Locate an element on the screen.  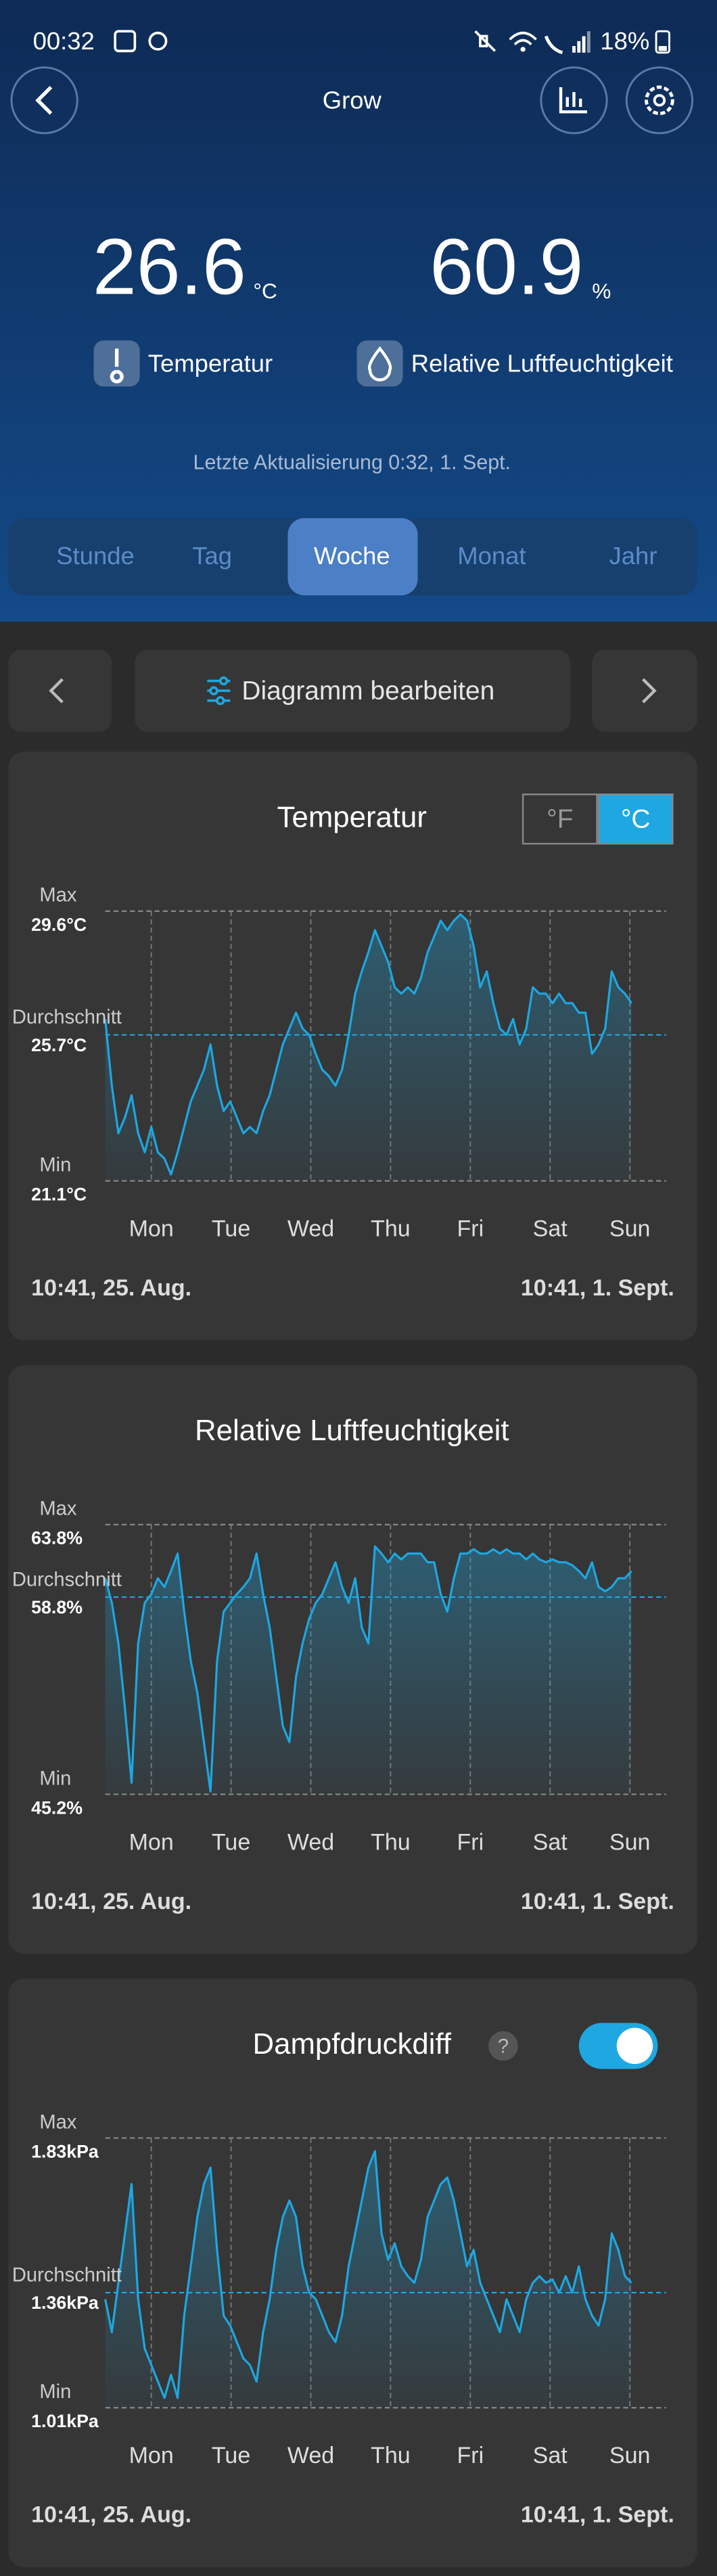
back-button is located at coordinates (44, 100).